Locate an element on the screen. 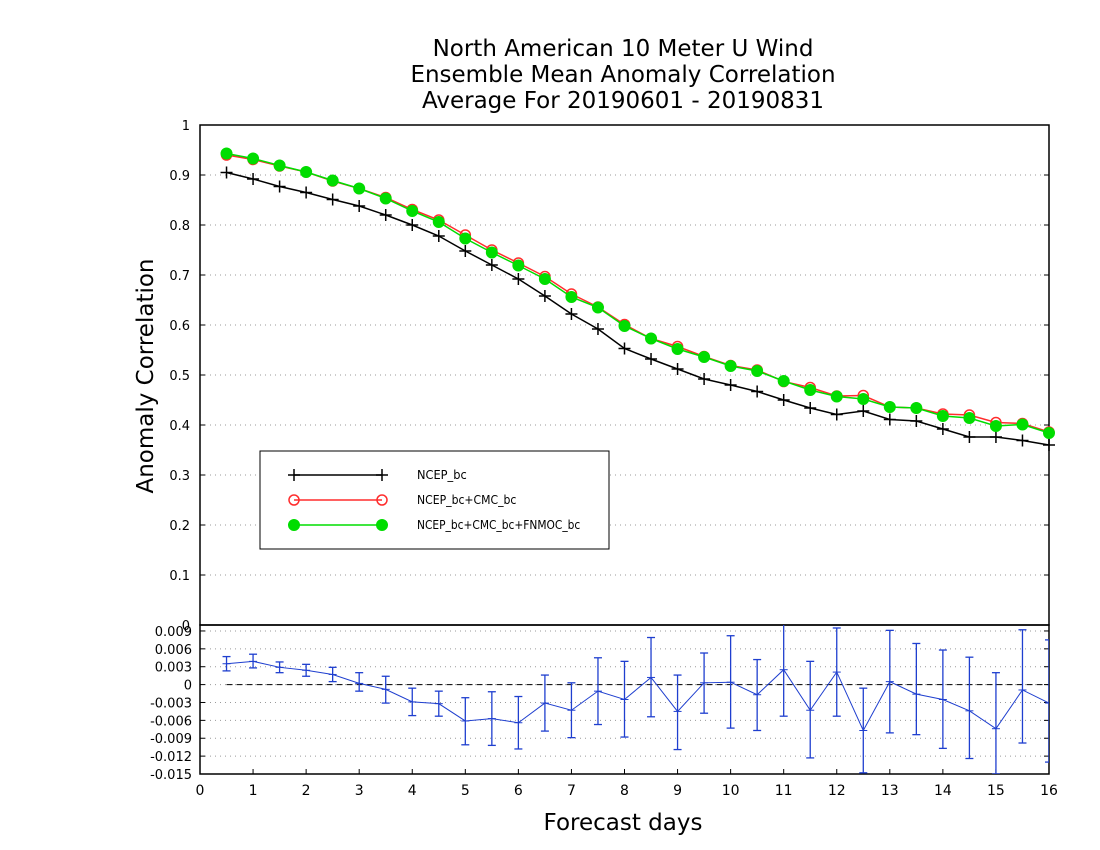 This screenshot has width=1100, height=850. bottom-y-tick-label: 0 is located at coordinates (188, 686).